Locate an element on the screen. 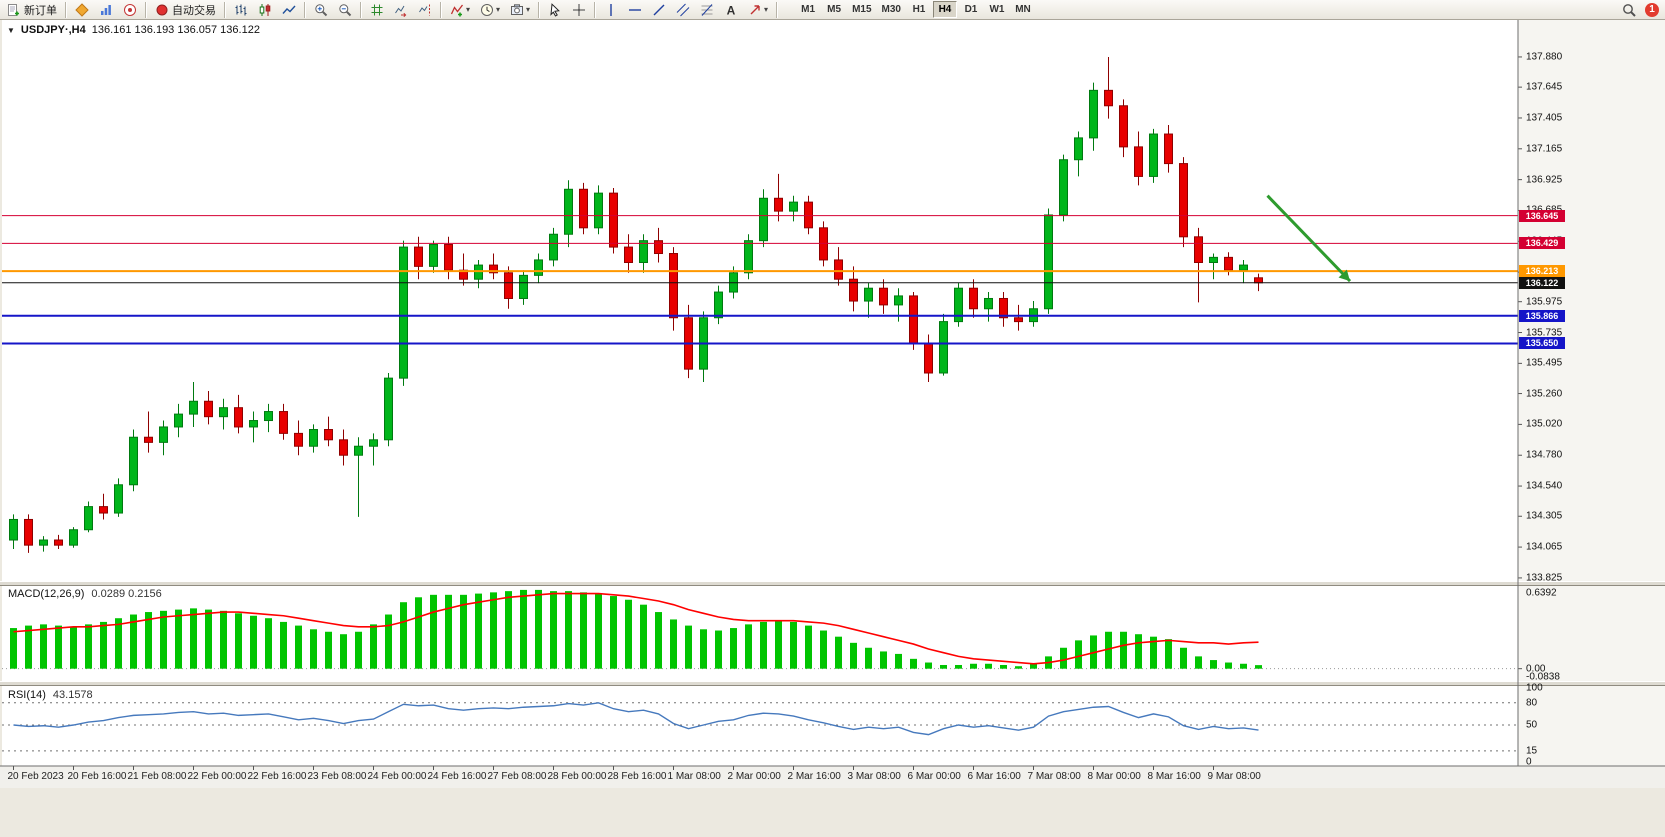 The width and height of the screenshot is (1665, 837). chevron-down-icon: ▾ is located at coordinates (528, 9).